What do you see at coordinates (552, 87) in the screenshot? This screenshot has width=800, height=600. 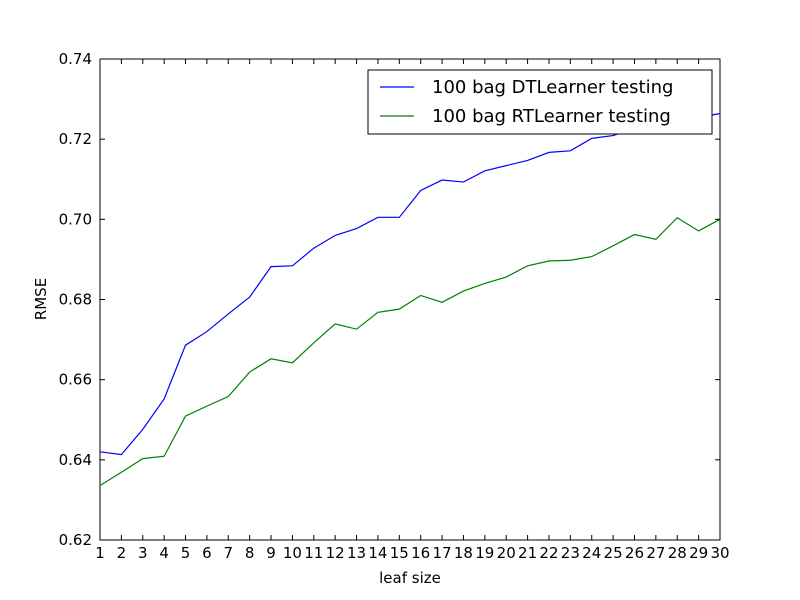 I see `legend-label-1: 100 bag DTLearner testing` at bounding box center [552, 87].